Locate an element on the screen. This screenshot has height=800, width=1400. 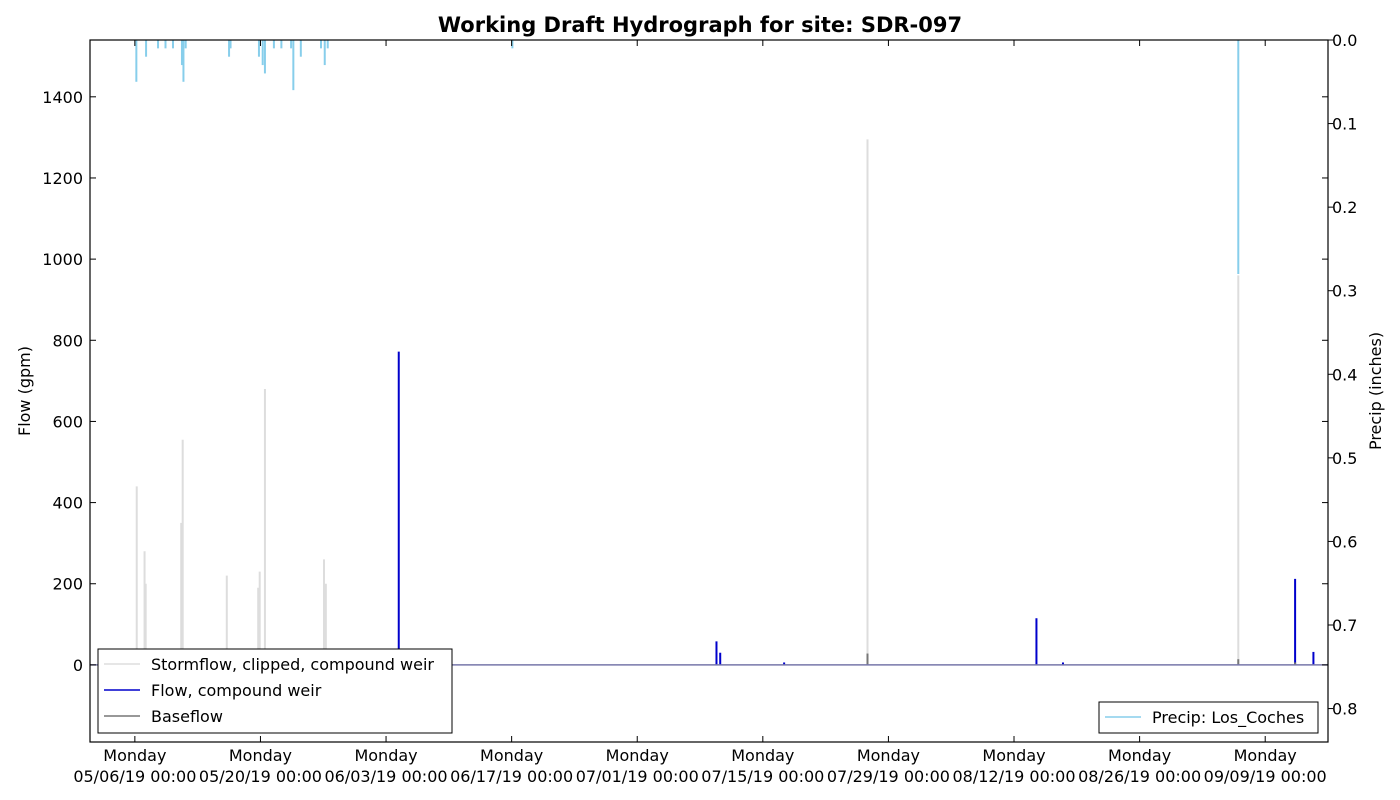
x-tick-label-date: 05/06/19 00:00 is located at coordinates (134, 776).